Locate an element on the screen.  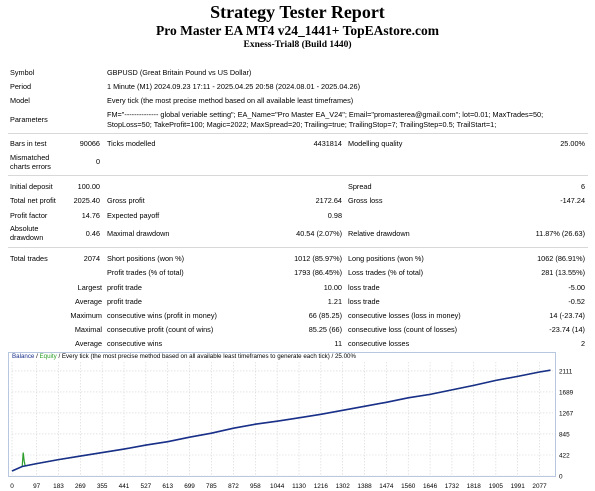
x-tick-label: 1646 is located at coordinates (430, 486).